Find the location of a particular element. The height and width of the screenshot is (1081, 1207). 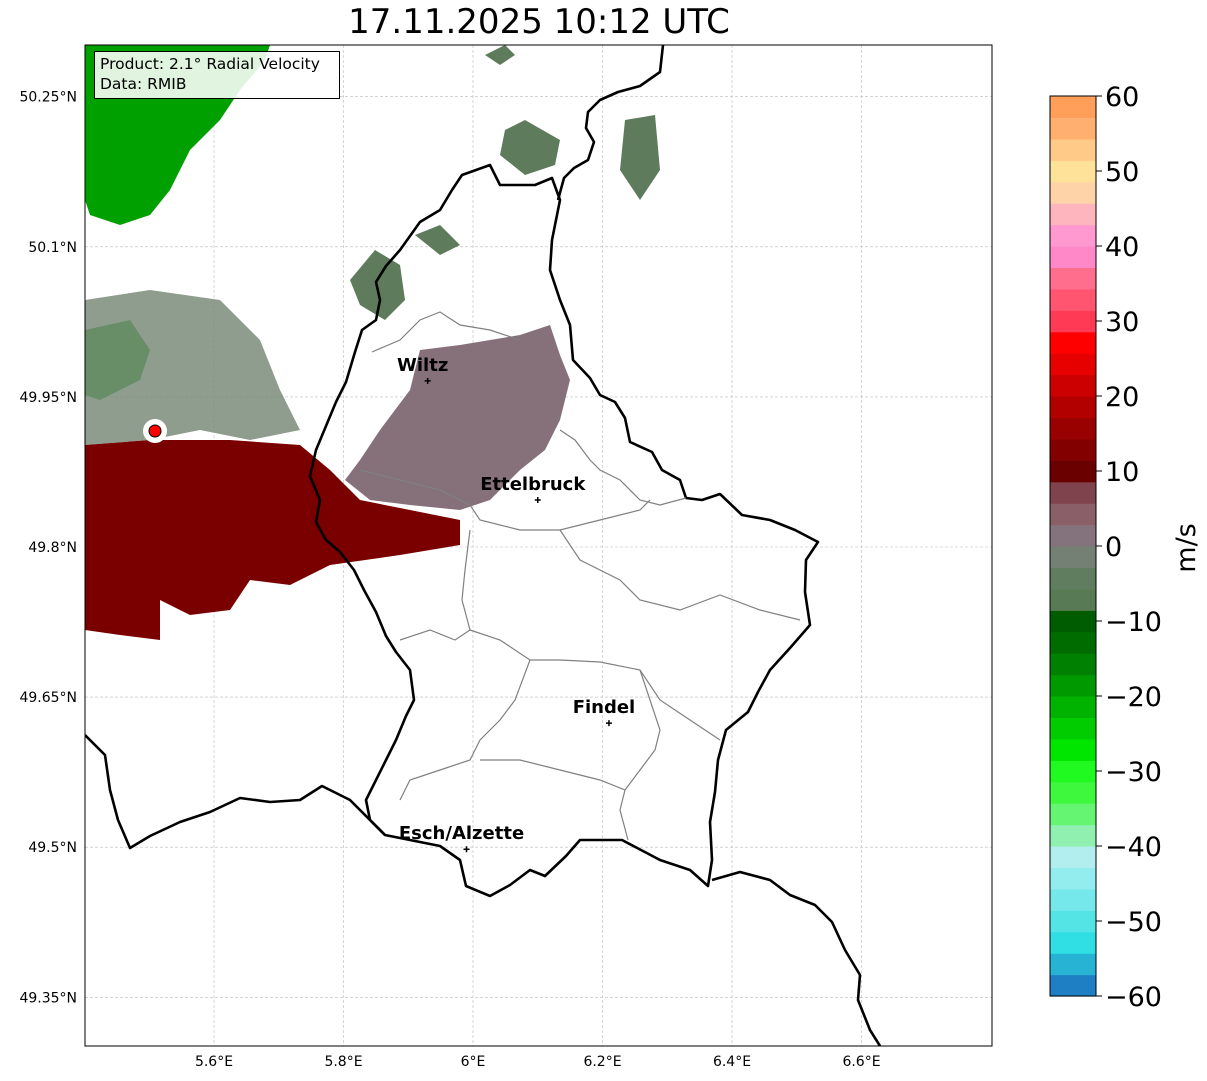

germany-france-border is located at coordinates (796, 958).